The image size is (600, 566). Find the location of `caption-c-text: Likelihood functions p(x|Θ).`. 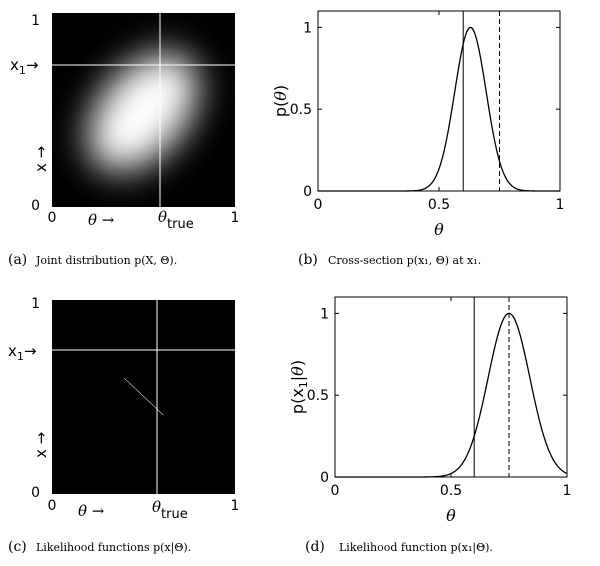

caption-c-text: Likelihood functions p(x|Θ). is located at coordinates (113, 548).